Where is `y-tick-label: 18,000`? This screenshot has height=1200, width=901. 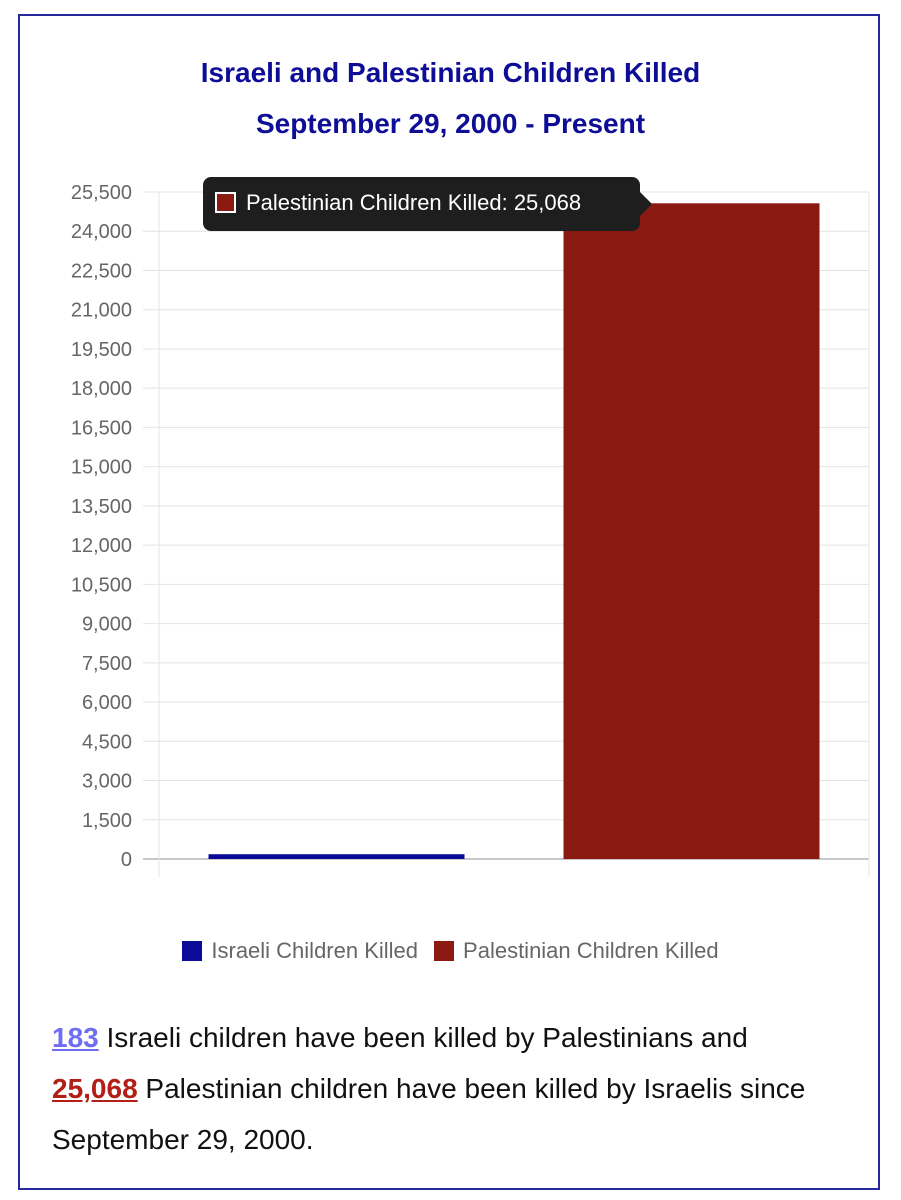
y-tick-label: 18,000 is located at coordinates (101, 389).